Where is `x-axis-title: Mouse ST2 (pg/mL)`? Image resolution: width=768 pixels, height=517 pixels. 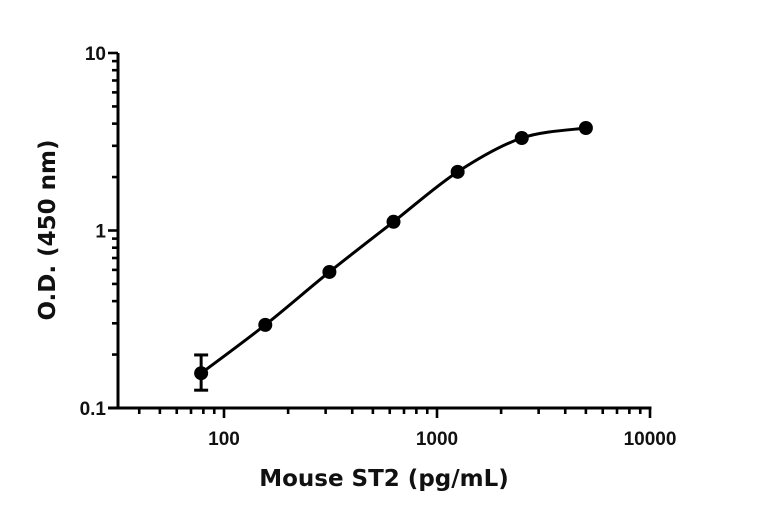 x-axis-title: Mouse ST2 (pg/mL) is located at coordinates (384, 479).